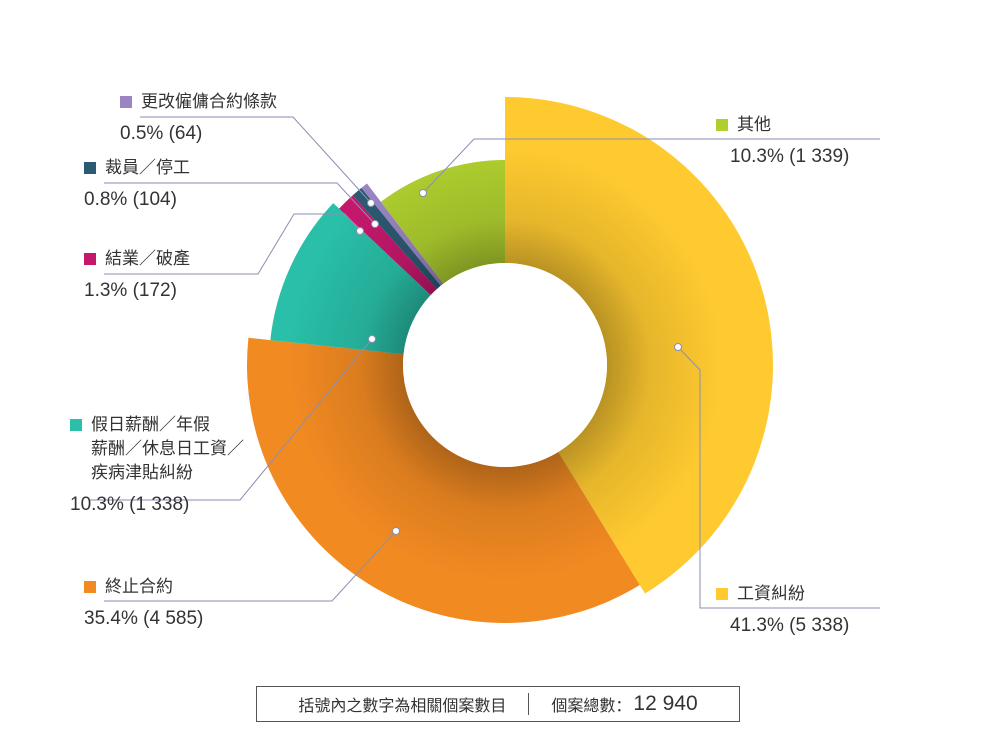  What do you see at coordinates (782, 142) in the screenshot?
I see `legend-others: 其他 10.3% (1 339)` at bounding box center [782, 142].